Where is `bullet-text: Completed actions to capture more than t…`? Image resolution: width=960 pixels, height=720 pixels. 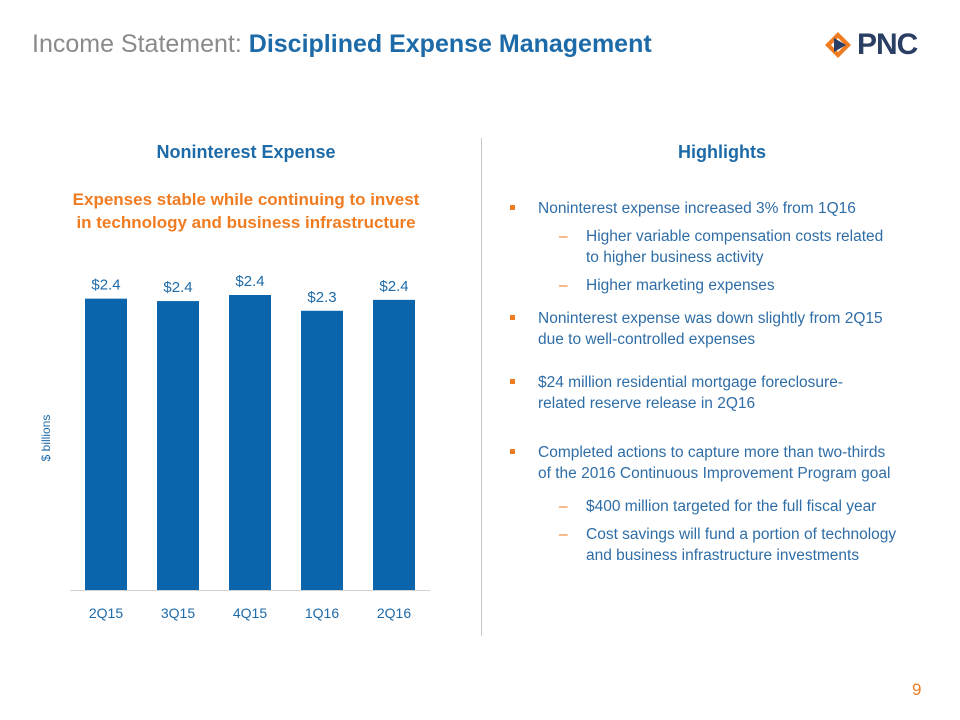
bullet-text: Completed actions to capture more than t… is located at coordinates (712, 452).